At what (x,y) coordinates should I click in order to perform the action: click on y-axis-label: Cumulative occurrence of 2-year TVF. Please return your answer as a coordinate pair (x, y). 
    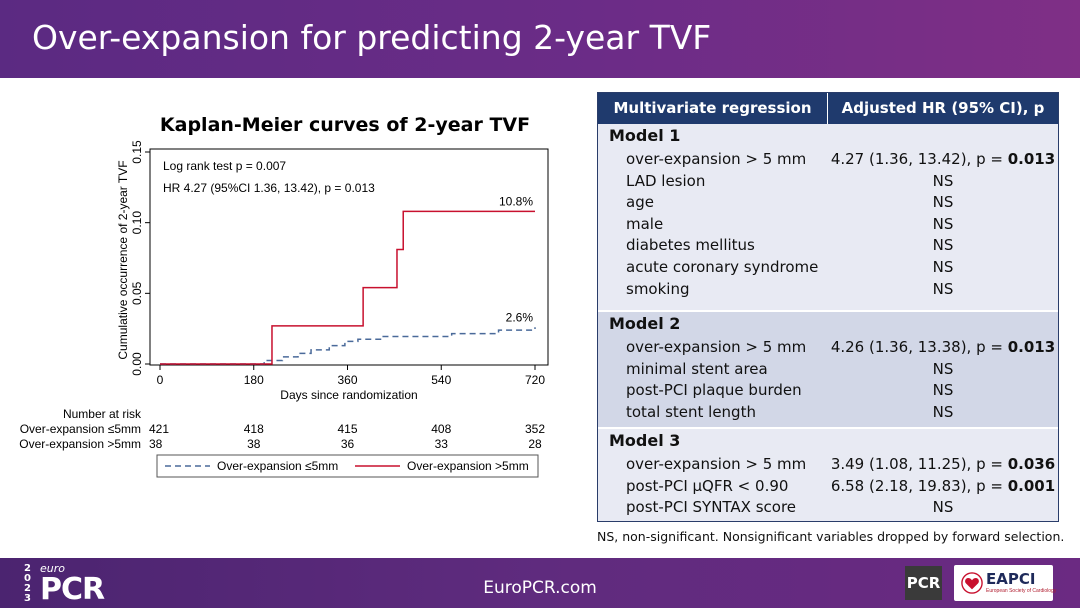
    Looking at the image, I should click on (123, 259).